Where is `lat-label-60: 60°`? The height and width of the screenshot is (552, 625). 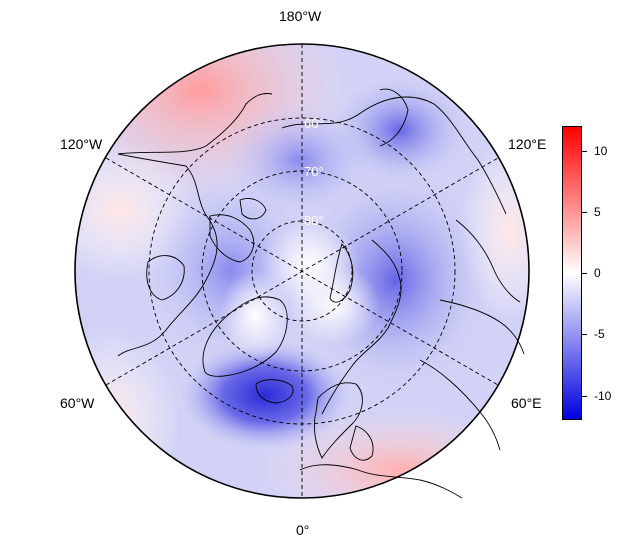 lat-label-60: 60° is located at coordinates (314, 123).